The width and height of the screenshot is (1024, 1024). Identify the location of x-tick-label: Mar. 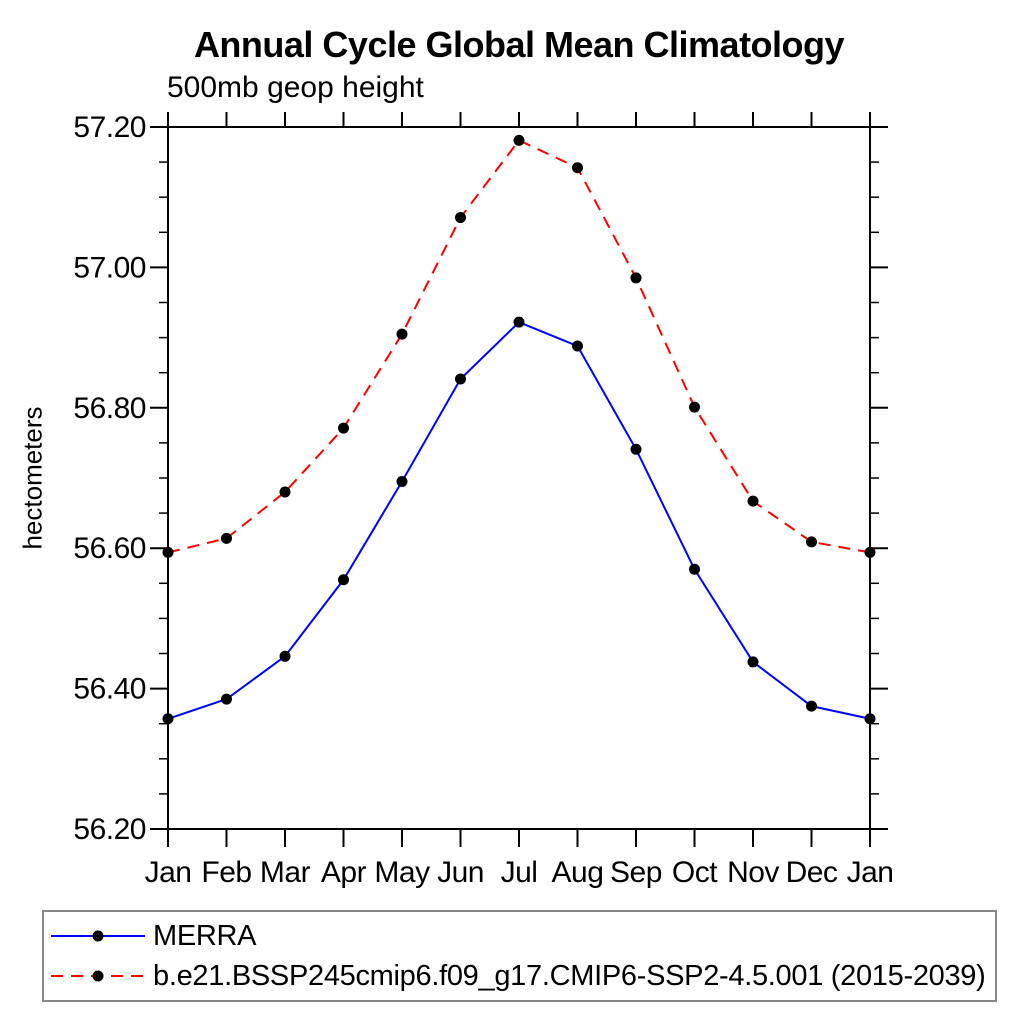
(285, 872).